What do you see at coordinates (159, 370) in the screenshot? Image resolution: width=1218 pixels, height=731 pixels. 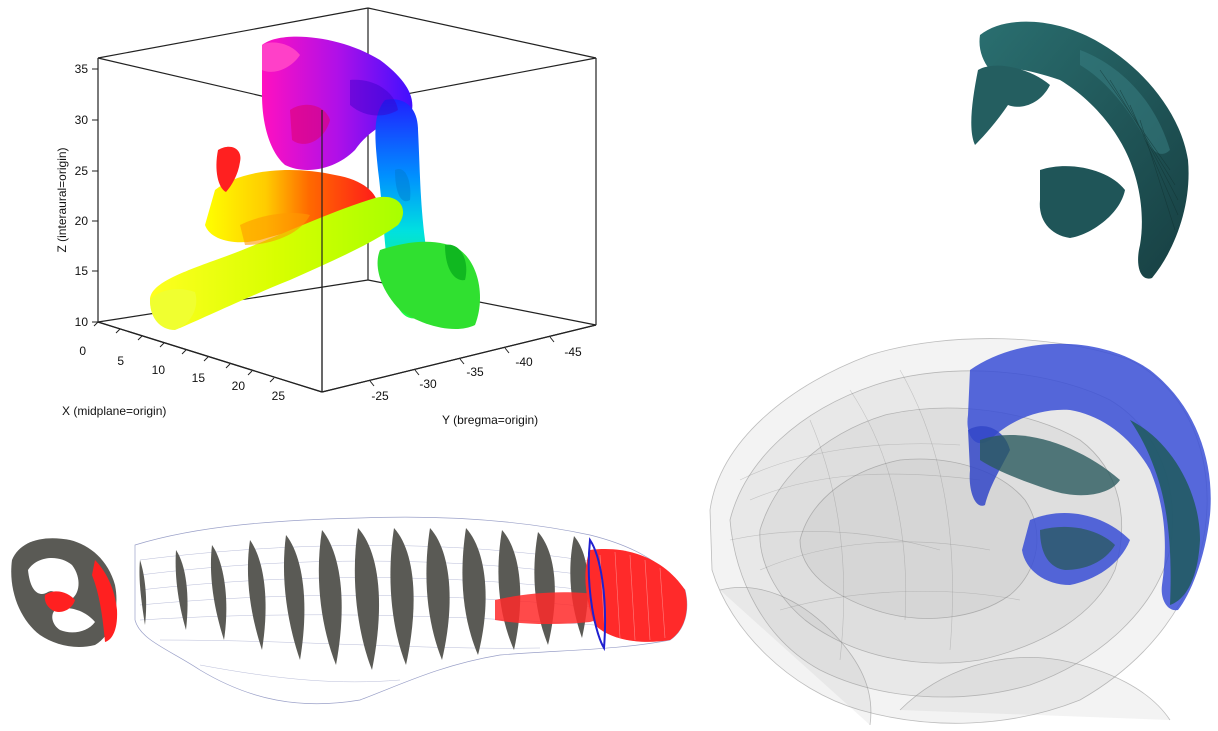 I see `x-tick-label: 10` at bounding box center [159, 370].